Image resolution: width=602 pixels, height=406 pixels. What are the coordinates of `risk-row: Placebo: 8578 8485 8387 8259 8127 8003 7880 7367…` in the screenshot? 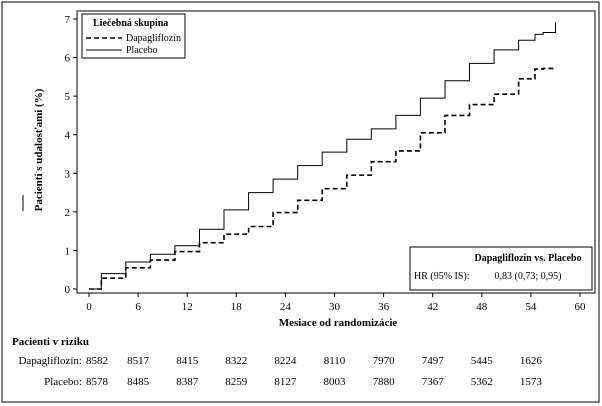 It's located at (301, 383).